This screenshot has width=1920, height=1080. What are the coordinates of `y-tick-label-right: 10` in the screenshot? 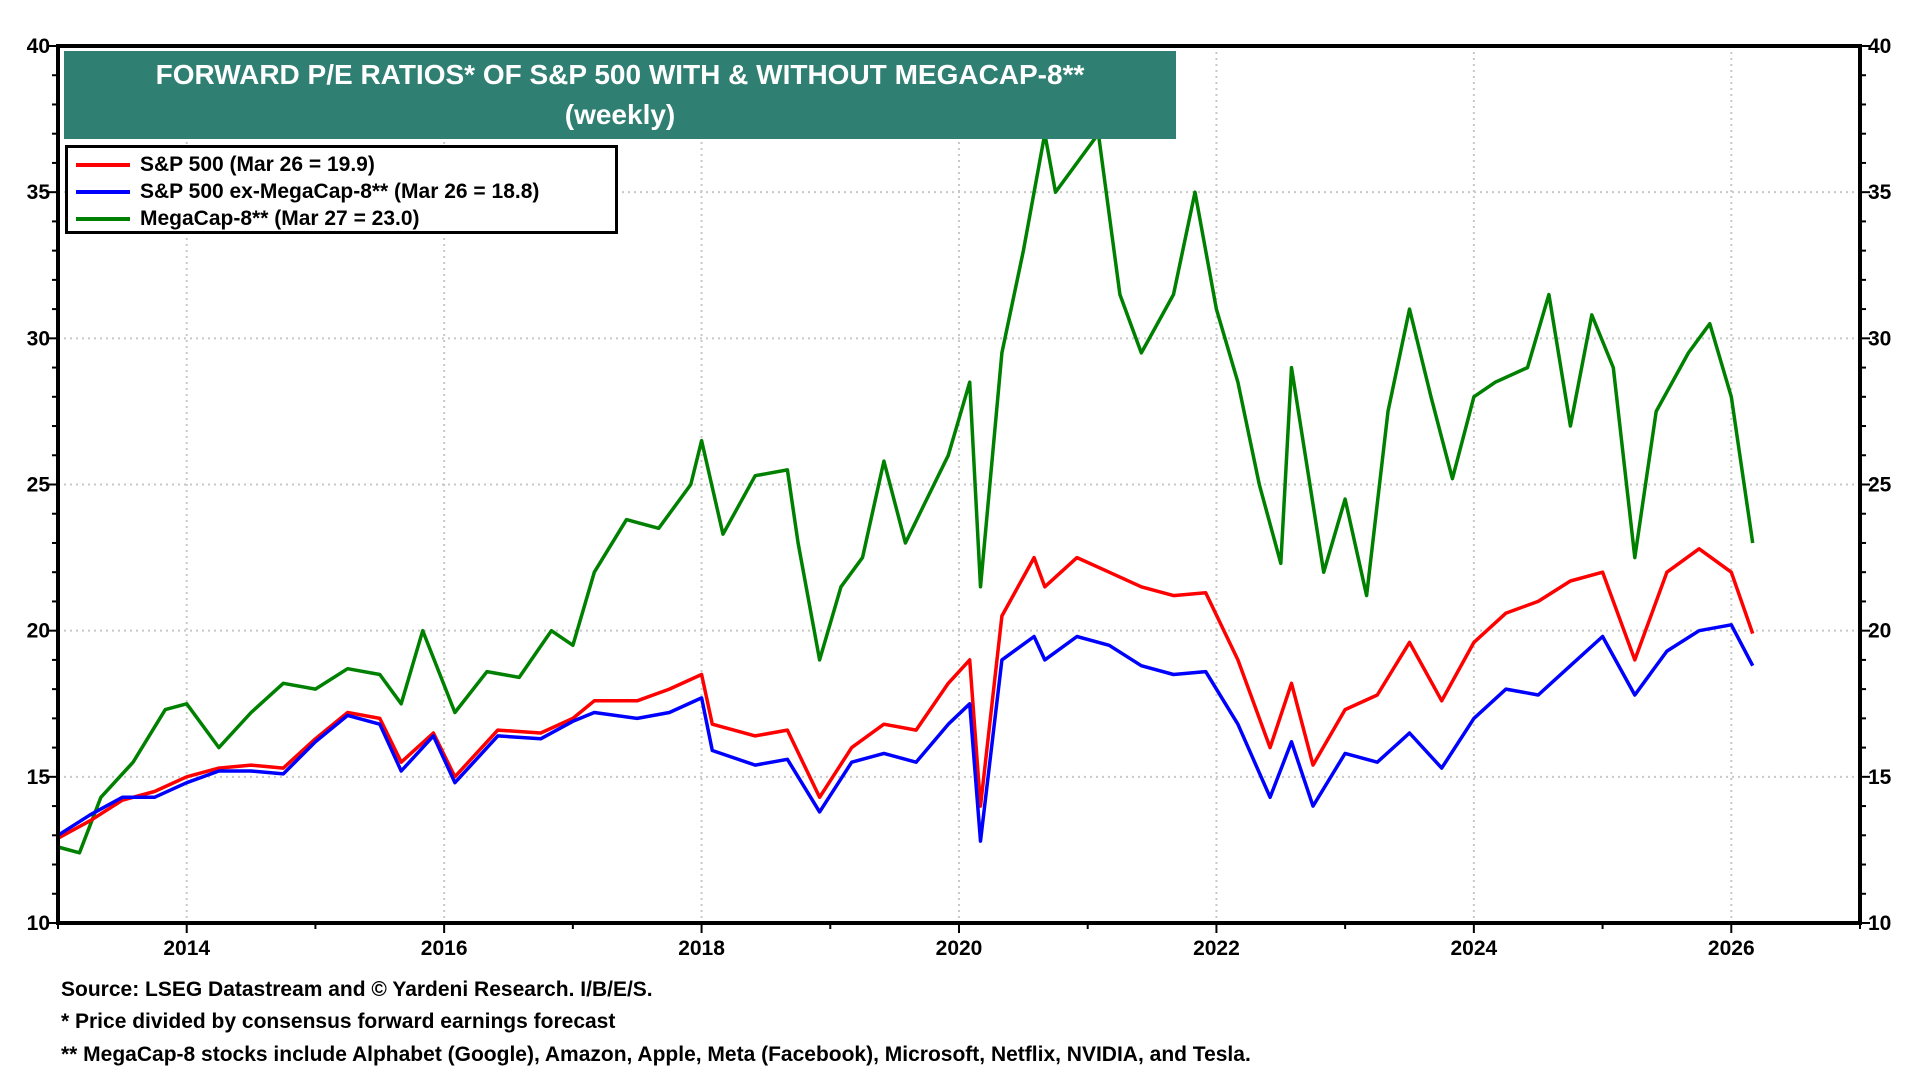 It's located at (1879, 923).